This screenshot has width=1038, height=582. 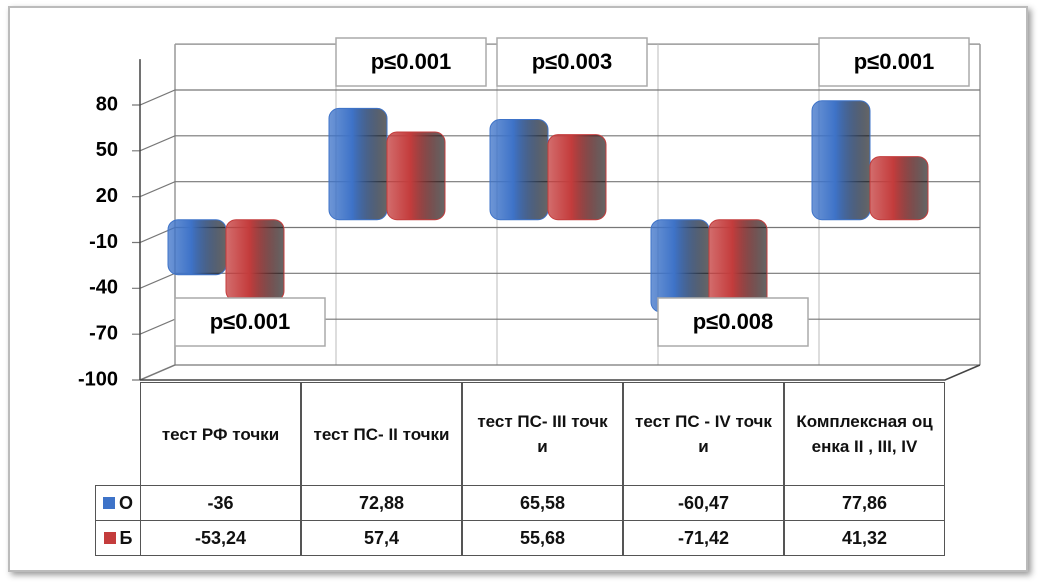 I want to click on value-label: 55,68, so click(x=542, y=538).